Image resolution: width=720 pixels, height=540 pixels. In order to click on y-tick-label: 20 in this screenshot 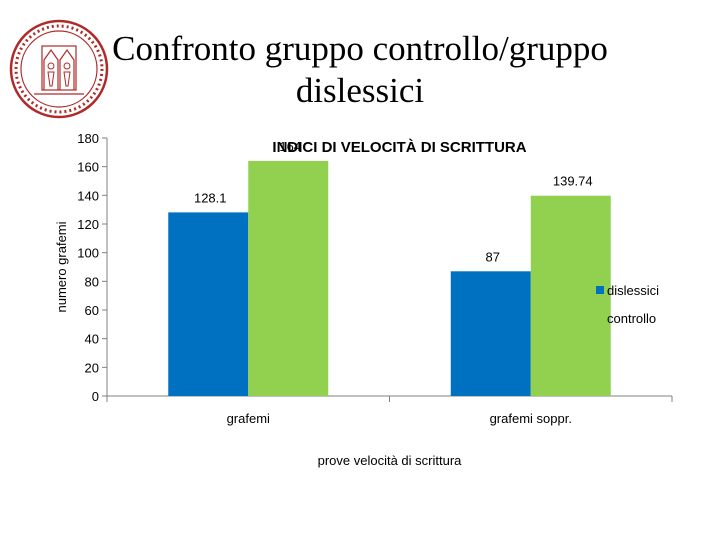, I will do `click(92, 367)`.